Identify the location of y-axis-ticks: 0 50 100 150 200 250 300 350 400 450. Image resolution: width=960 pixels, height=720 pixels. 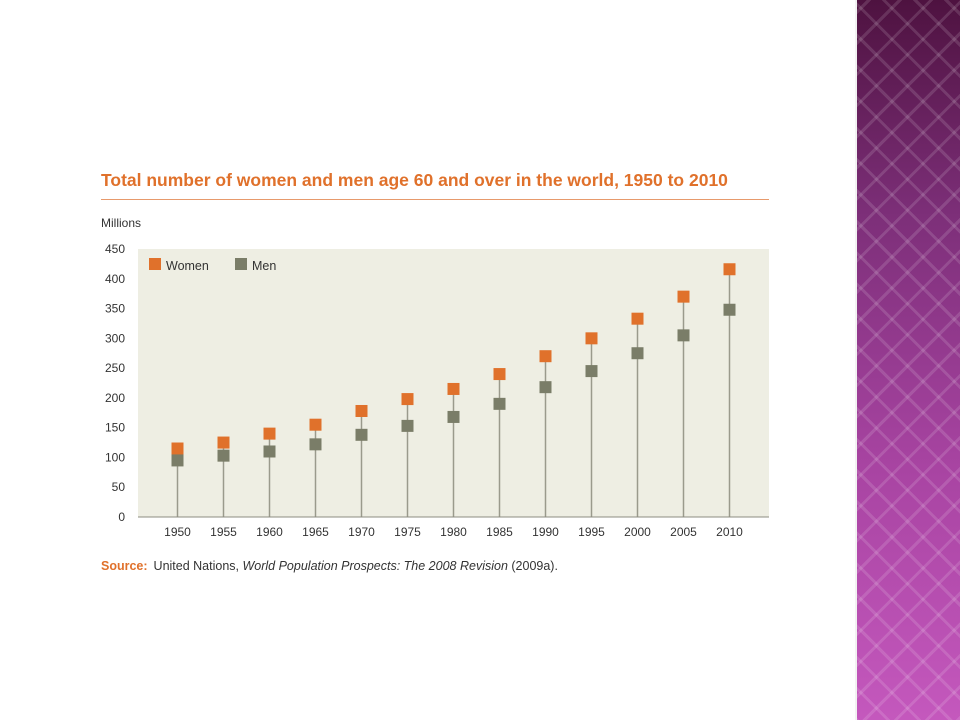
(115, 383).